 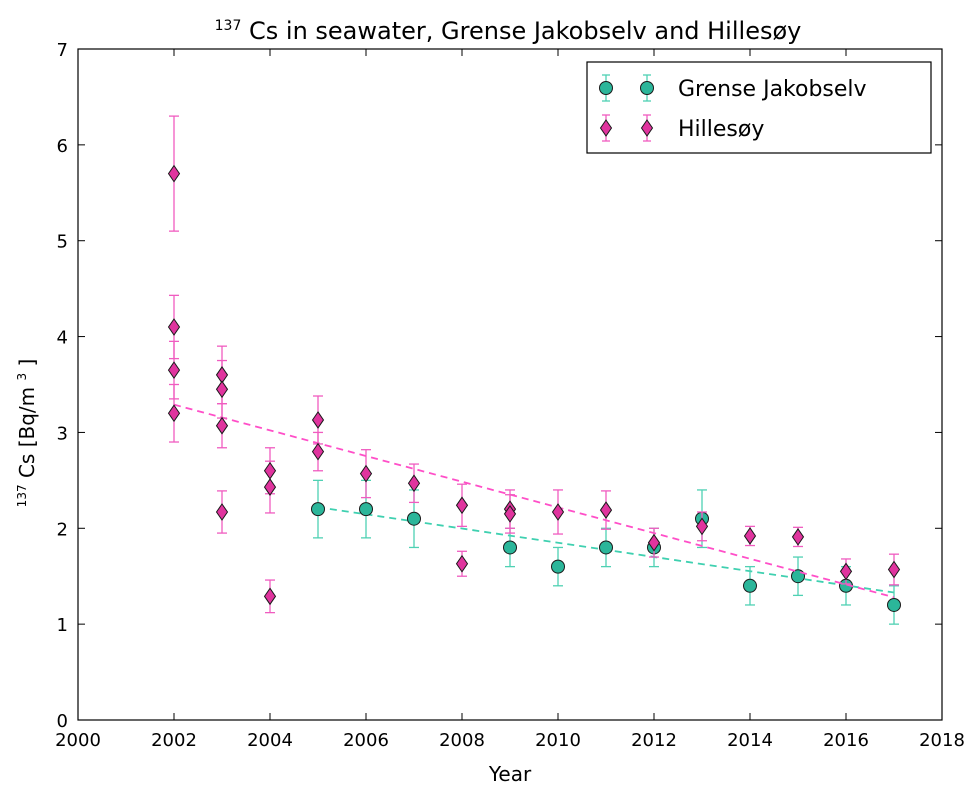 What do you see at coordinates (942, 740) in the screenshot?
I see `x-tick-label: 2018` at bounding box center [942, 740].